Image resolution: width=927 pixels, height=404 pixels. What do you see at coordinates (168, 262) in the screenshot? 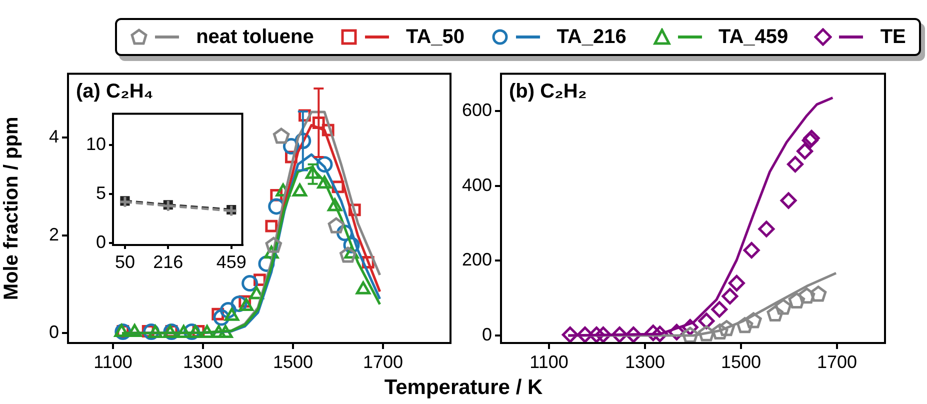
I see `x-tick-label: 216` at bounding box center [168, 262].